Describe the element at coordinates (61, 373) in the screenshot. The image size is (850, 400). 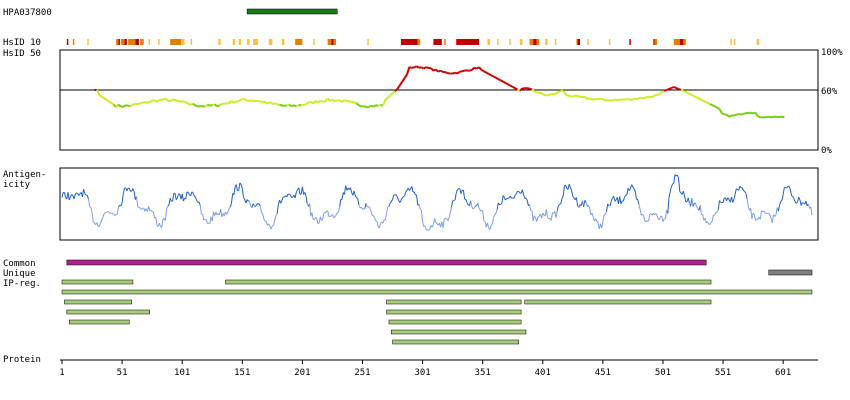
I see `protein-axis-tick-label: 1` at that location.